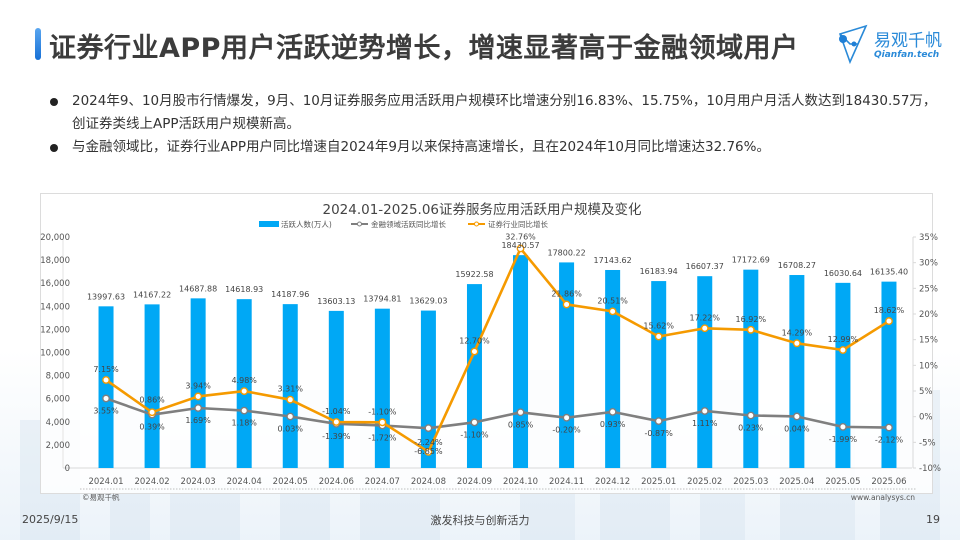  What do you see at coordinates (927, 443) in the screenshot?
I see `right-axis-tick-label: -5%` at bounding box center [927, 443].